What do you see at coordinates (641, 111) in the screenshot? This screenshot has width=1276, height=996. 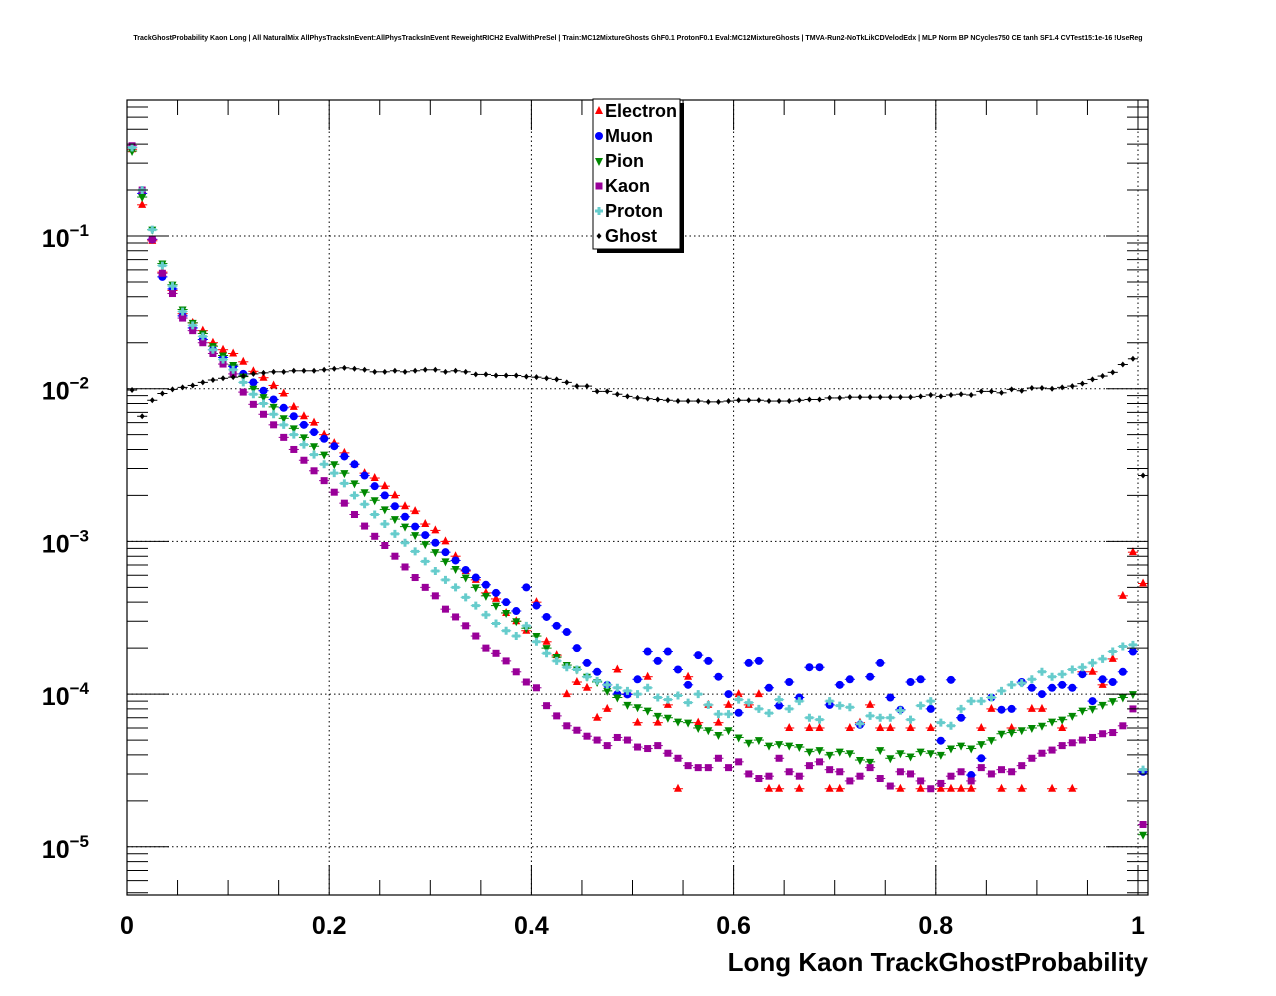 I see `legend-label: Electron` at bounding box center [641, 111].